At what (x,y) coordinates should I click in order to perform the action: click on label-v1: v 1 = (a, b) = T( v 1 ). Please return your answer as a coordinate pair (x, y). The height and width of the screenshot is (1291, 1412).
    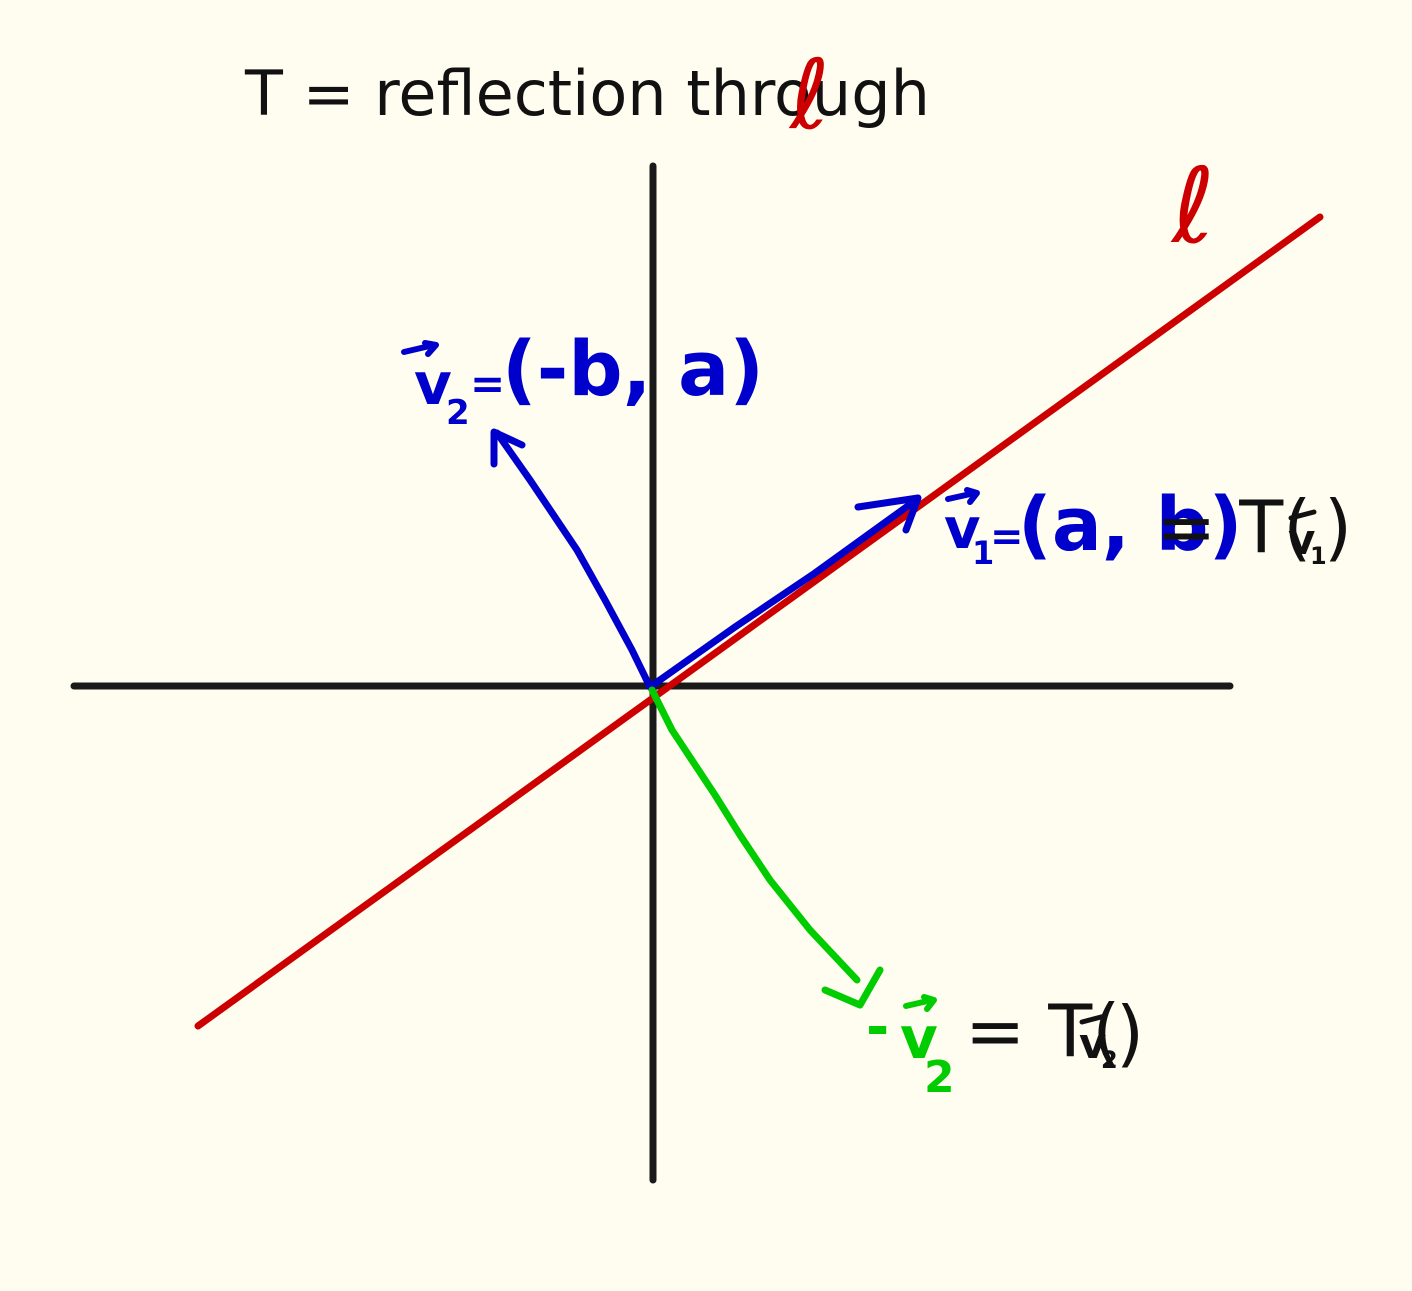
    Looking at the image, I should click on (1148, 527).